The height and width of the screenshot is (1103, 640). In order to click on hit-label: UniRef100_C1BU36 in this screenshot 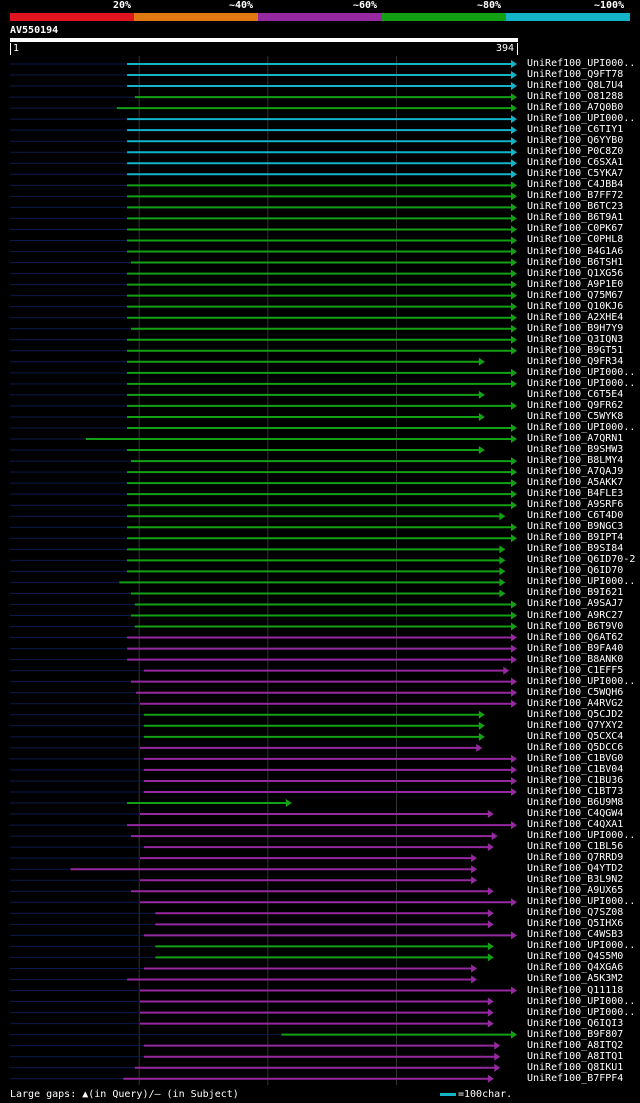, I will do `click(575, 780)`.